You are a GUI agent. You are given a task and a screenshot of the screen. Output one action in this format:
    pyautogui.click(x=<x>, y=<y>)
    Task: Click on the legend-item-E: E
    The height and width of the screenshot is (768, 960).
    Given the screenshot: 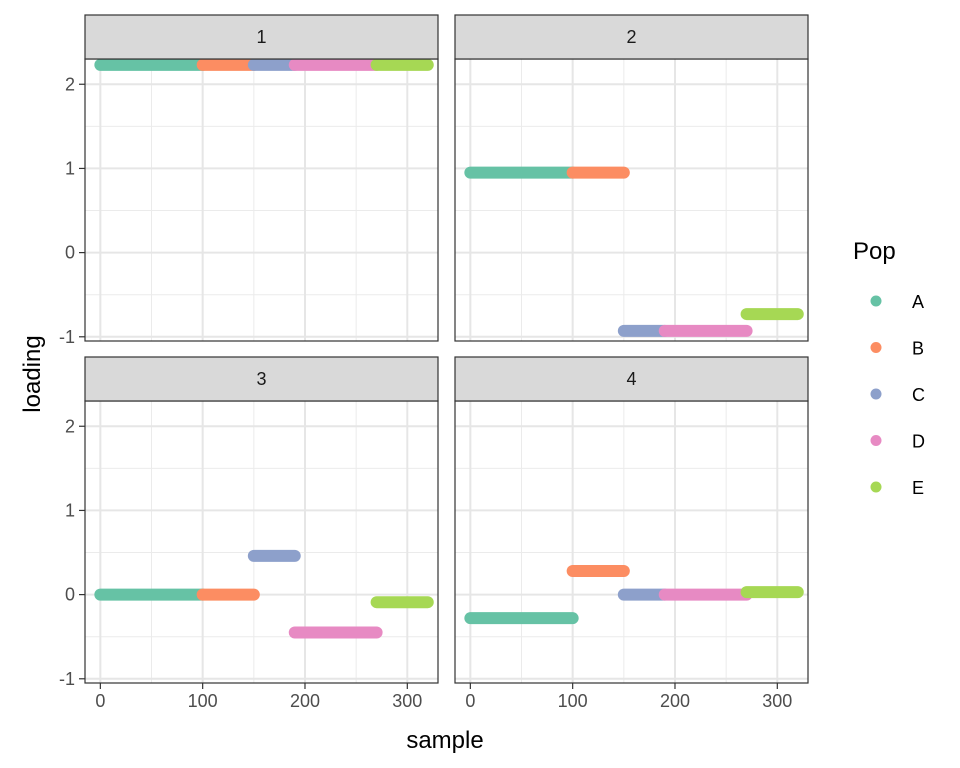 What is the action you would take?
    pyautogui.click(x=897, y=488)
    